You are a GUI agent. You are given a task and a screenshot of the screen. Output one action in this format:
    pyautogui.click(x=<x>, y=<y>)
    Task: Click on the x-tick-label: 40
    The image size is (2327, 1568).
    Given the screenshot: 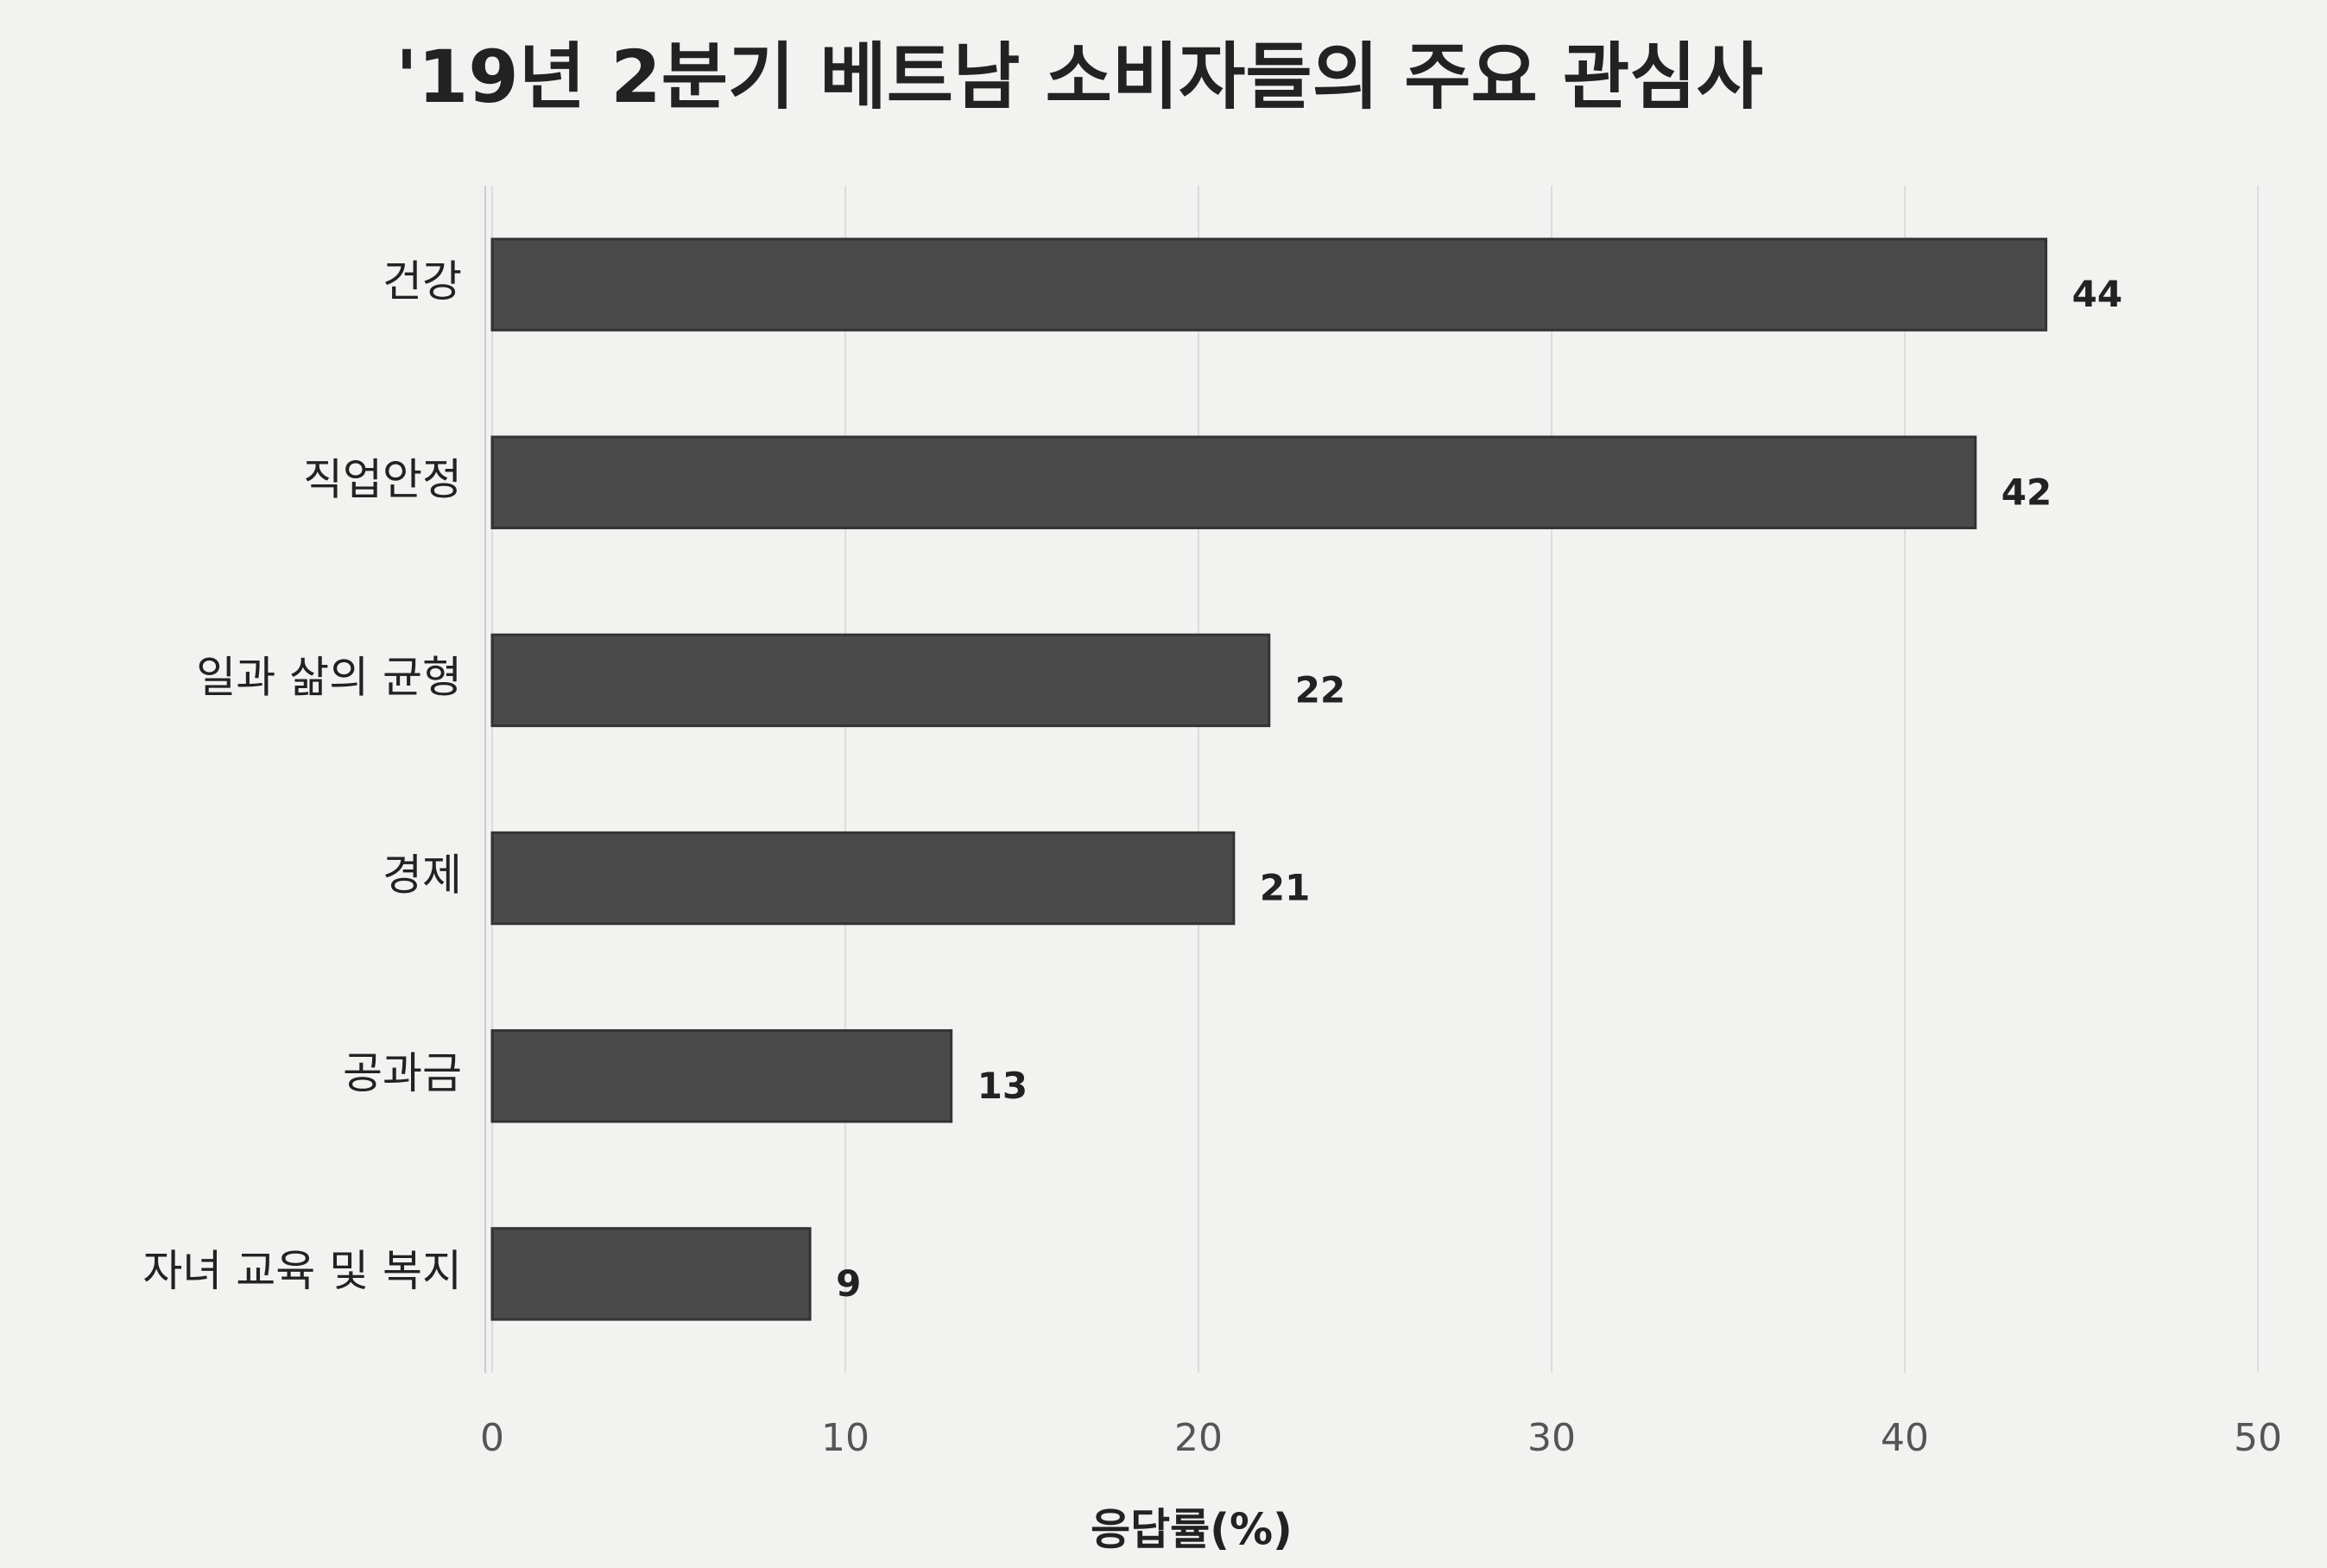 What is the action you would take?
    pyautogui.click(x=1905, y=1438)
    